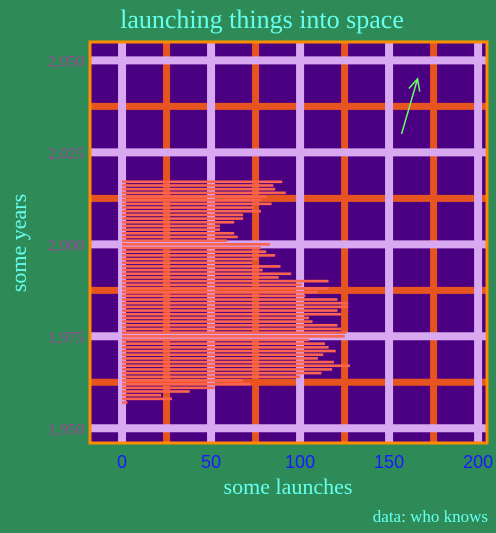  What do you see at coordinates (430, 516) in the screenshot?
I see `caption: data: who knows` at bounding box center [430, 516].